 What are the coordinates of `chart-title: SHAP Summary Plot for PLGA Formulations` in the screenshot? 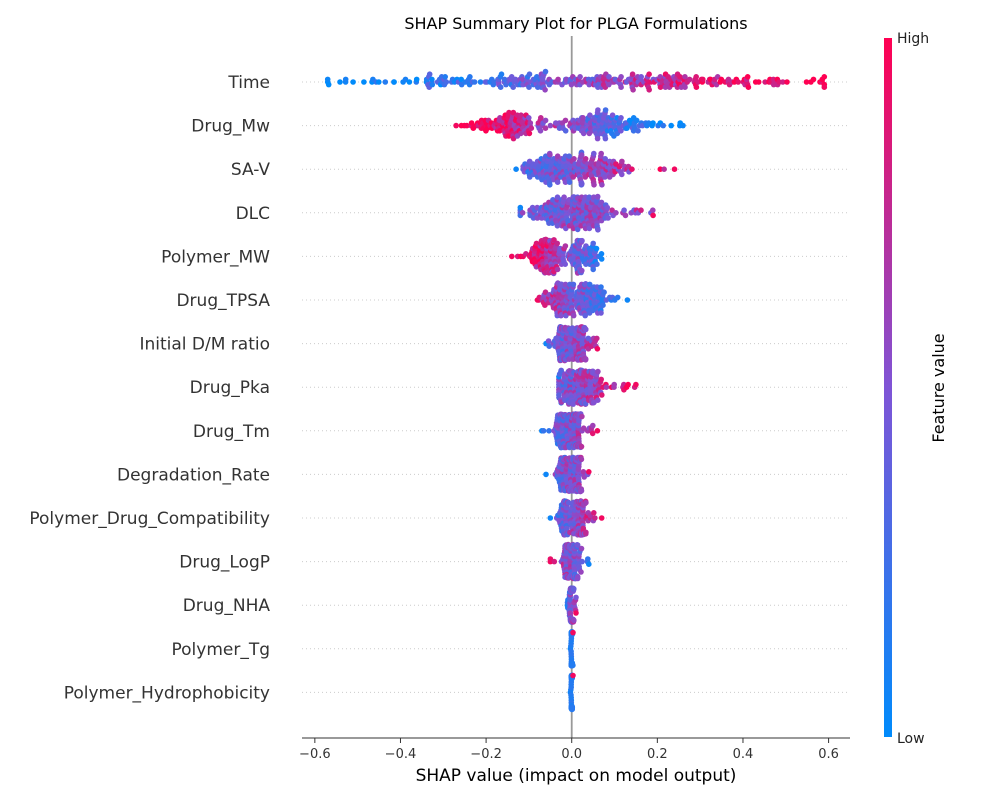 It's located at (575, 23).